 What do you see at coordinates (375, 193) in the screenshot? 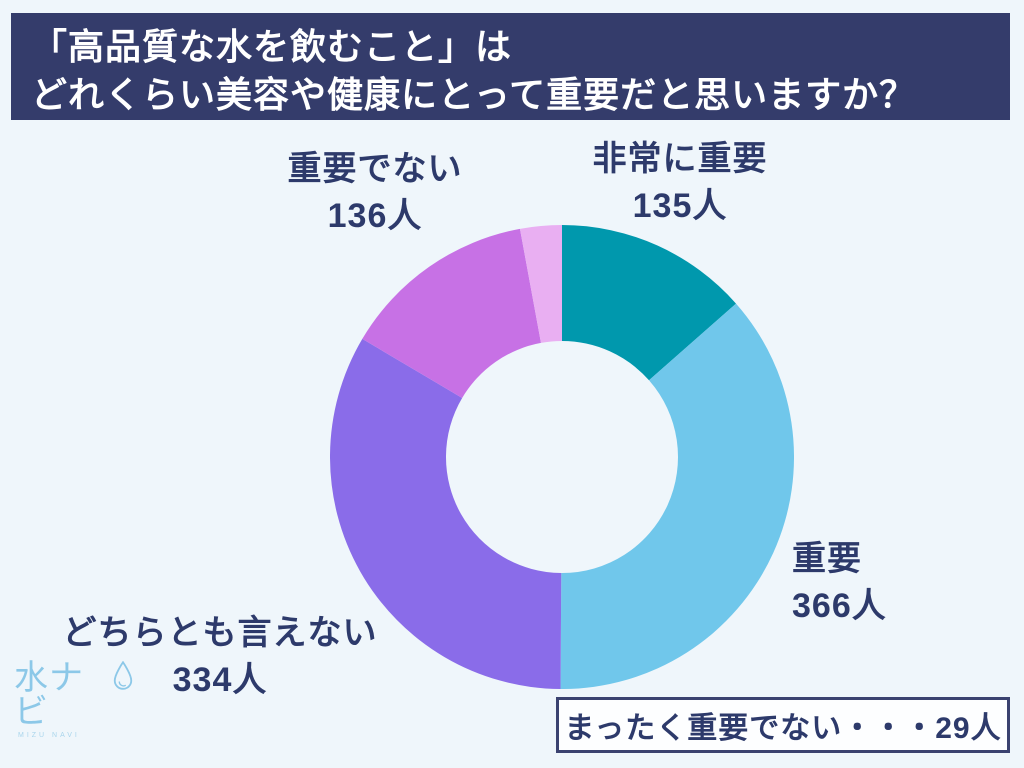
I see `label-not-important: 重要でない 136人` at bounding box center [375, 193].